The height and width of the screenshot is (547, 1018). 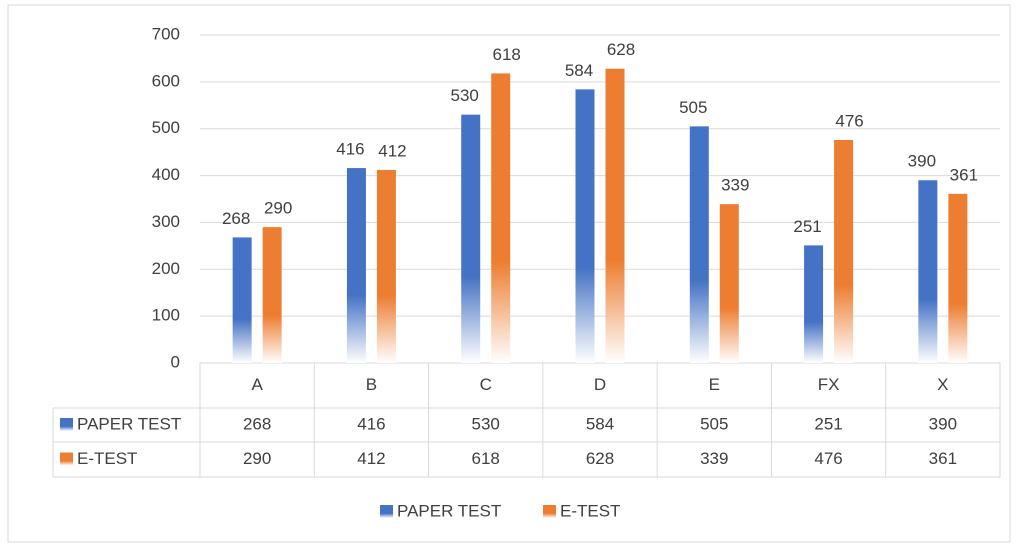 I want to click on x-tick-label: E, so click(x=714, y=384).